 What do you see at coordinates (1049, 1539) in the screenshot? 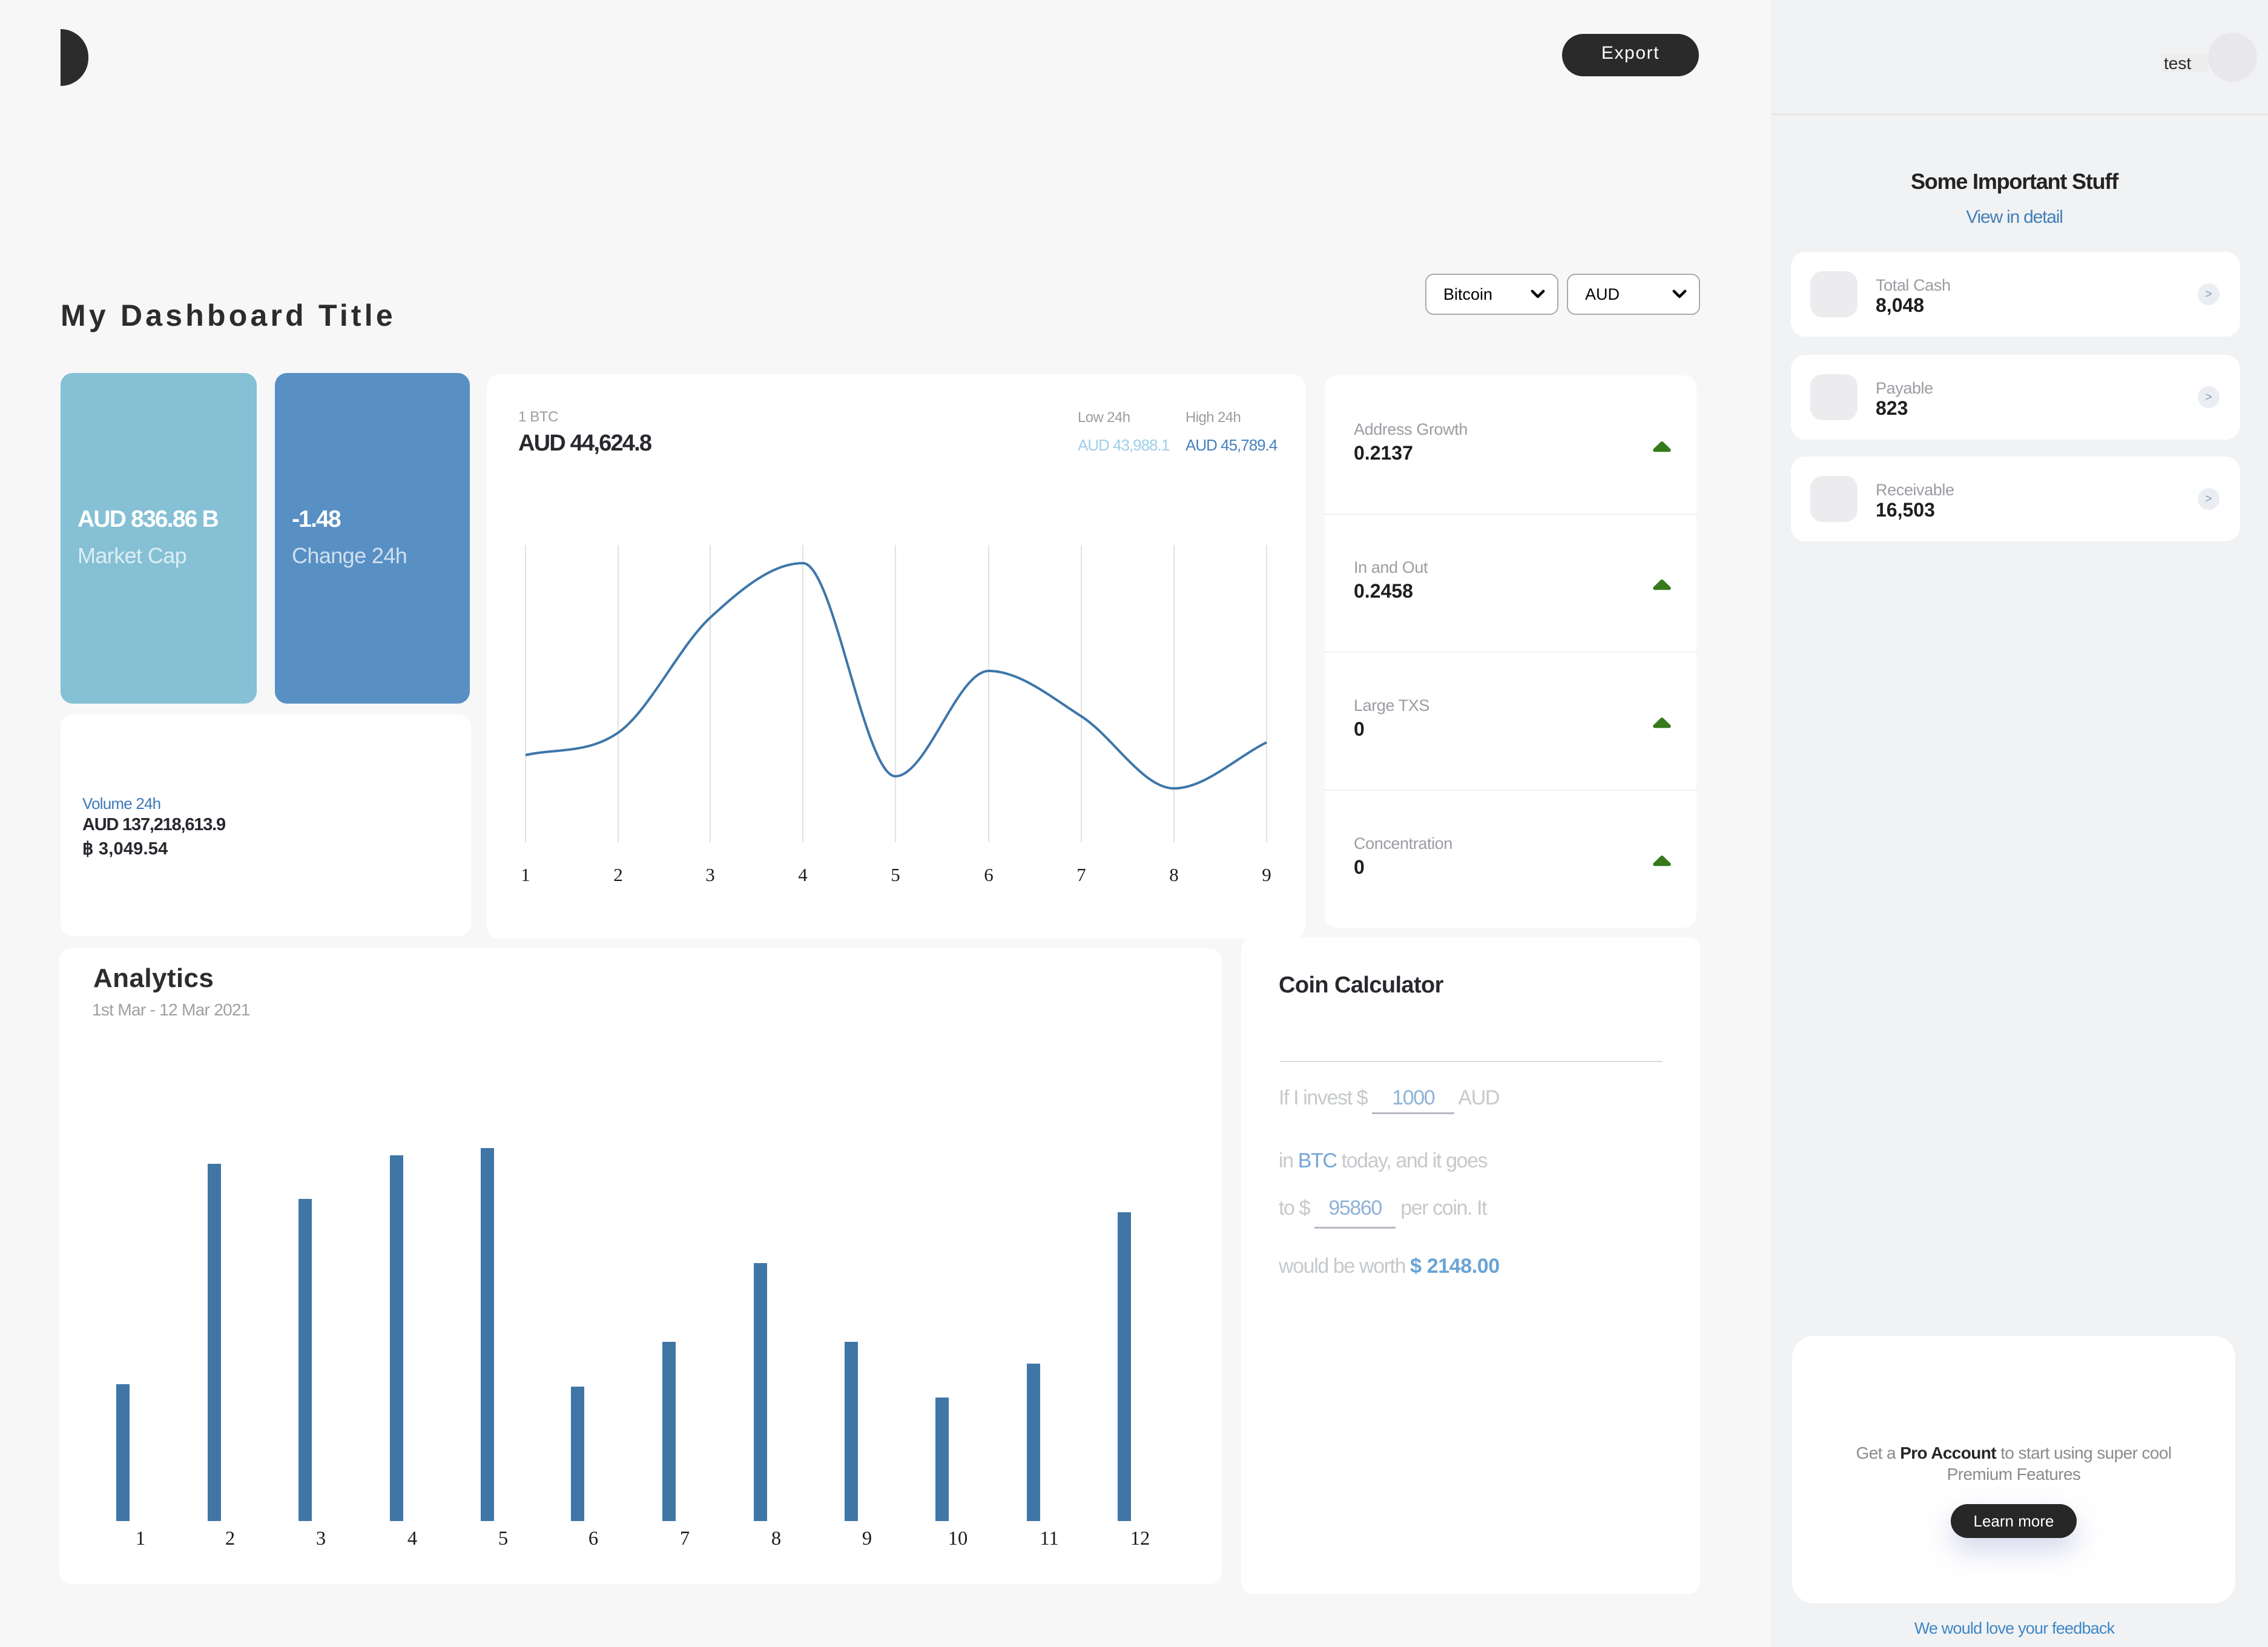
I see `svg-text: 11` at bounding box center [1049, 1539].